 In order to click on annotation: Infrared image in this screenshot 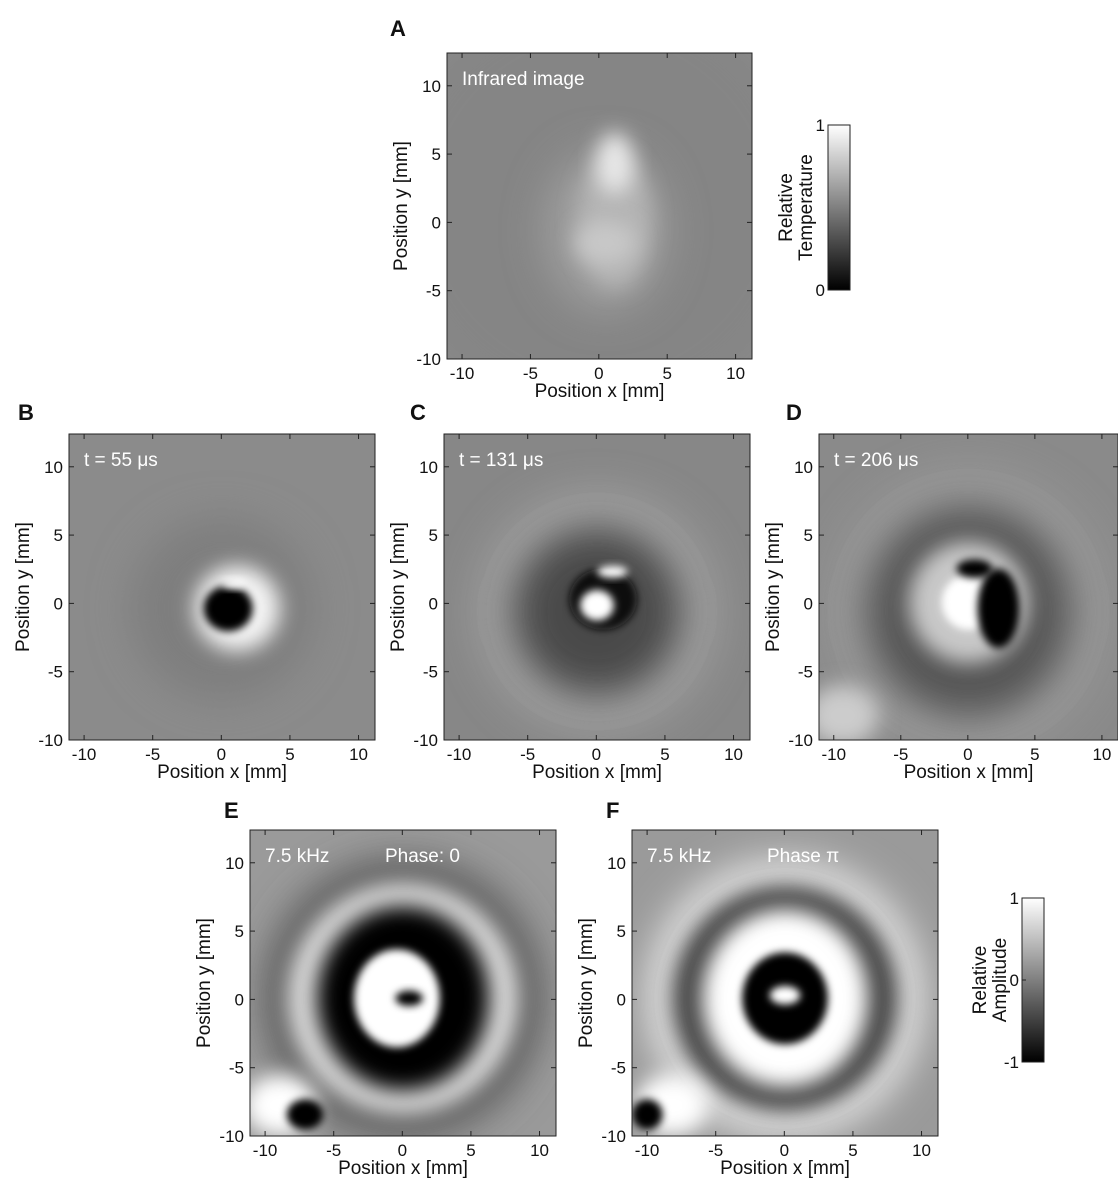, I will do `click(523, 79)`.